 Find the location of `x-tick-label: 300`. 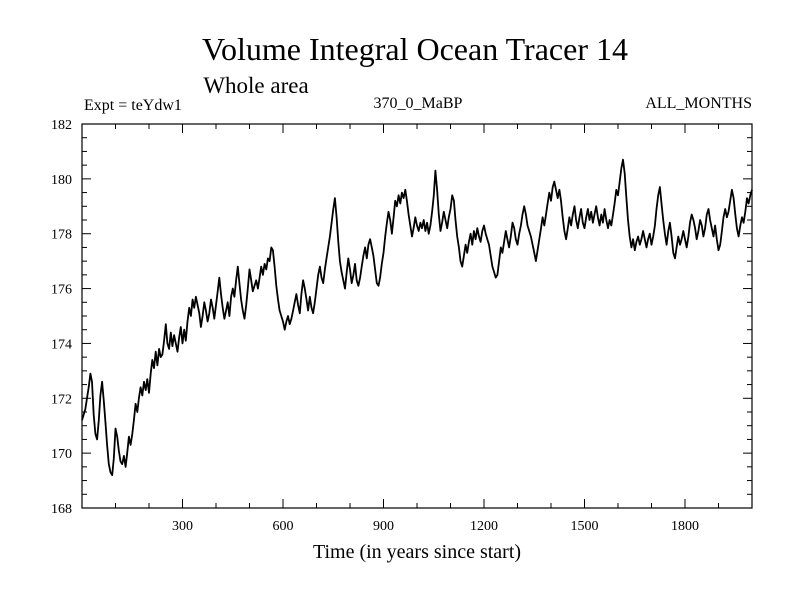

x-tick-label: 300 is located at coordinates (182, 526).